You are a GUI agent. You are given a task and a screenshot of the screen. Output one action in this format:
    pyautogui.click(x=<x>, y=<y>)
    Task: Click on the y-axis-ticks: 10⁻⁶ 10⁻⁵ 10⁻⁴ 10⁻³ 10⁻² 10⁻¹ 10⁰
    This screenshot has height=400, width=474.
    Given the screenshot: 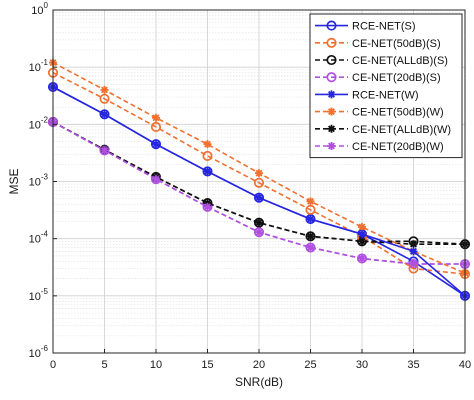 What is the action you would take?
    pyautogui.click(x=43, y=180)
    